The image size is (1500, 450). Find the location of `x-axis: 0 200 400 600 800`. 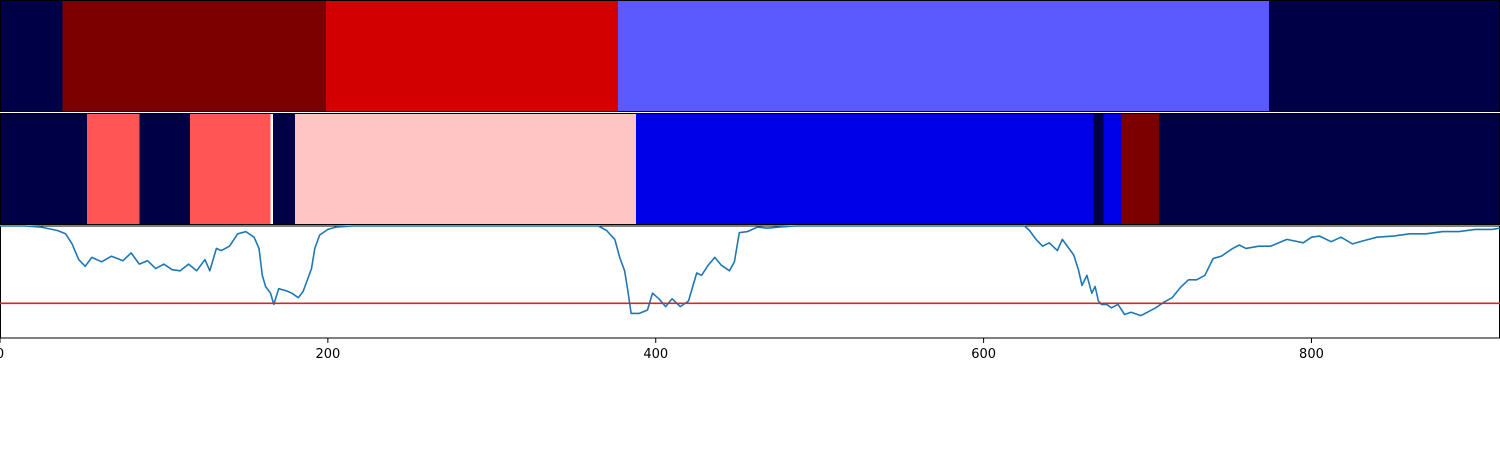

x-axis: 0 200 400 600 800 is located at coordinates (662, 350).